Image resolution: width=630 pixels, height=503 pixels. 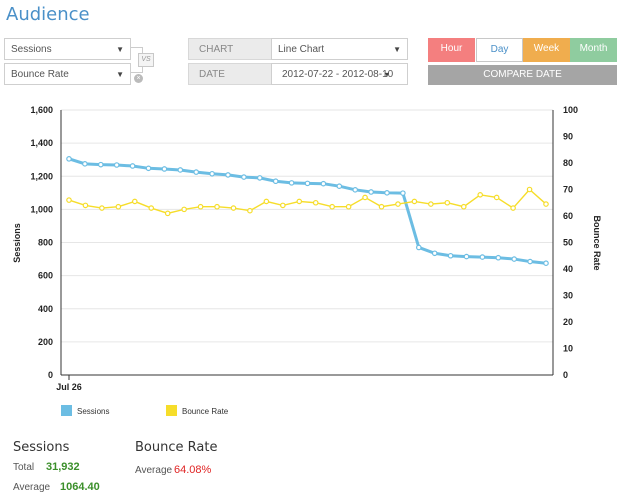 I want to click on y-tick-left: 200, so click(x=45, y=342).